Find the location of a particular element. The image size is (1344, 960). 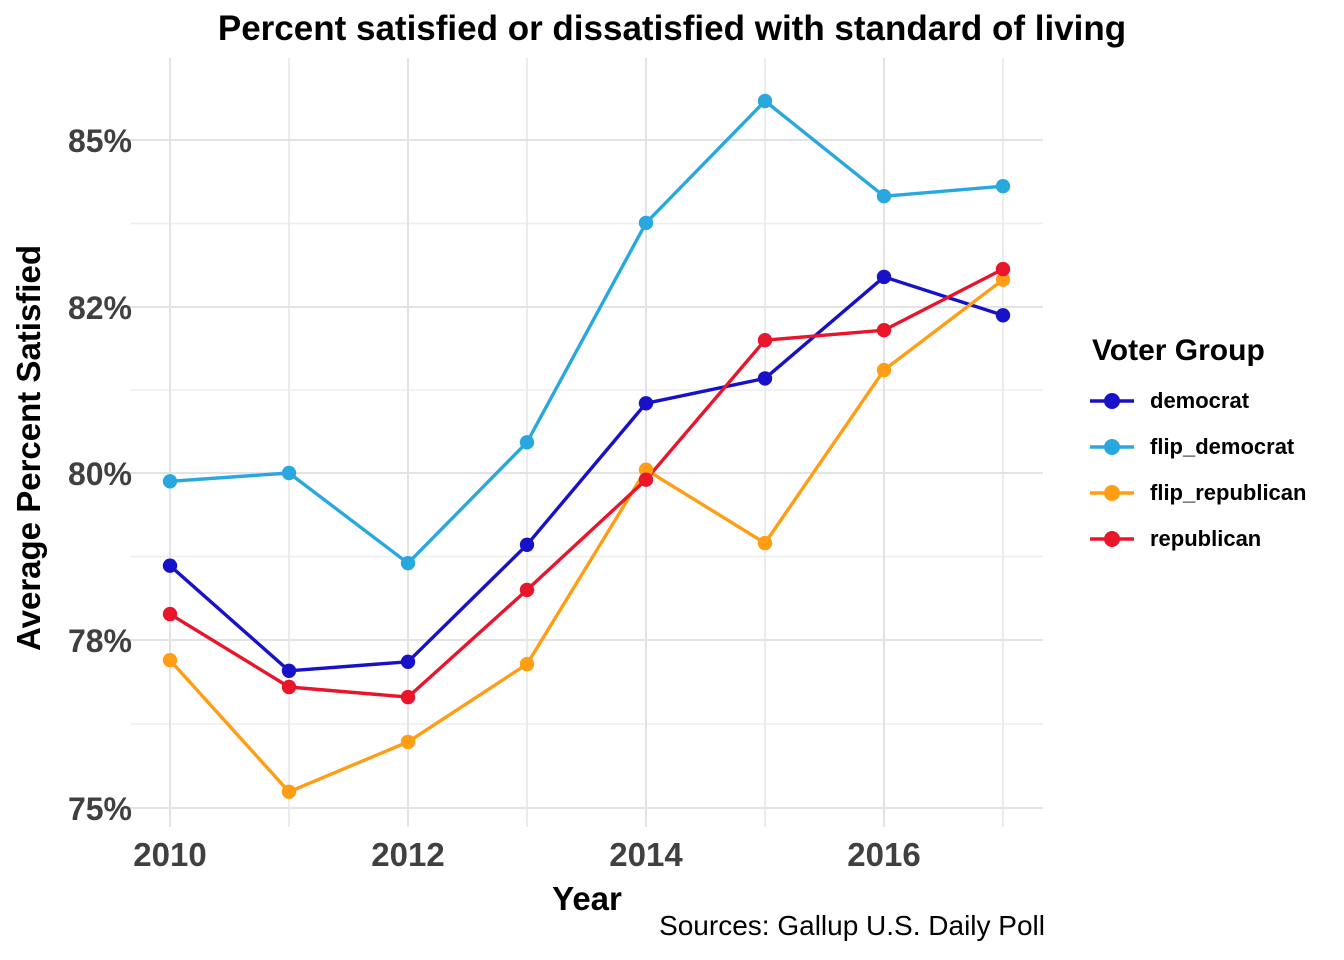

legend-key-democrat is located at coordinates (1112, 401).